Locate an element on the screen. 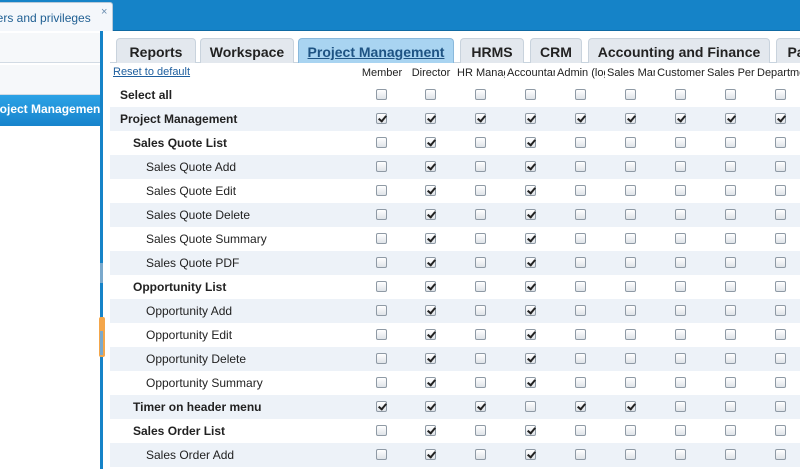 The height and width of the screenshot is (469, 800). tab-pa: Pa is located at coordinates (788, 50).